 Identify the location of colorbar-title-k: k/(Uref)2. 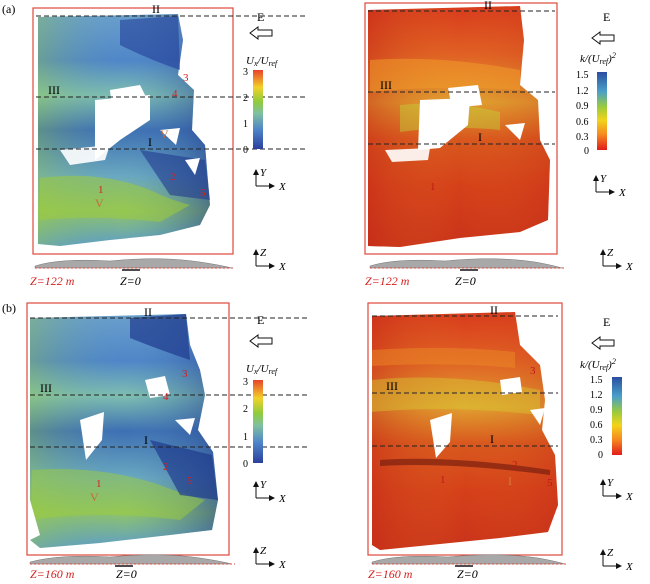
(598, 58).